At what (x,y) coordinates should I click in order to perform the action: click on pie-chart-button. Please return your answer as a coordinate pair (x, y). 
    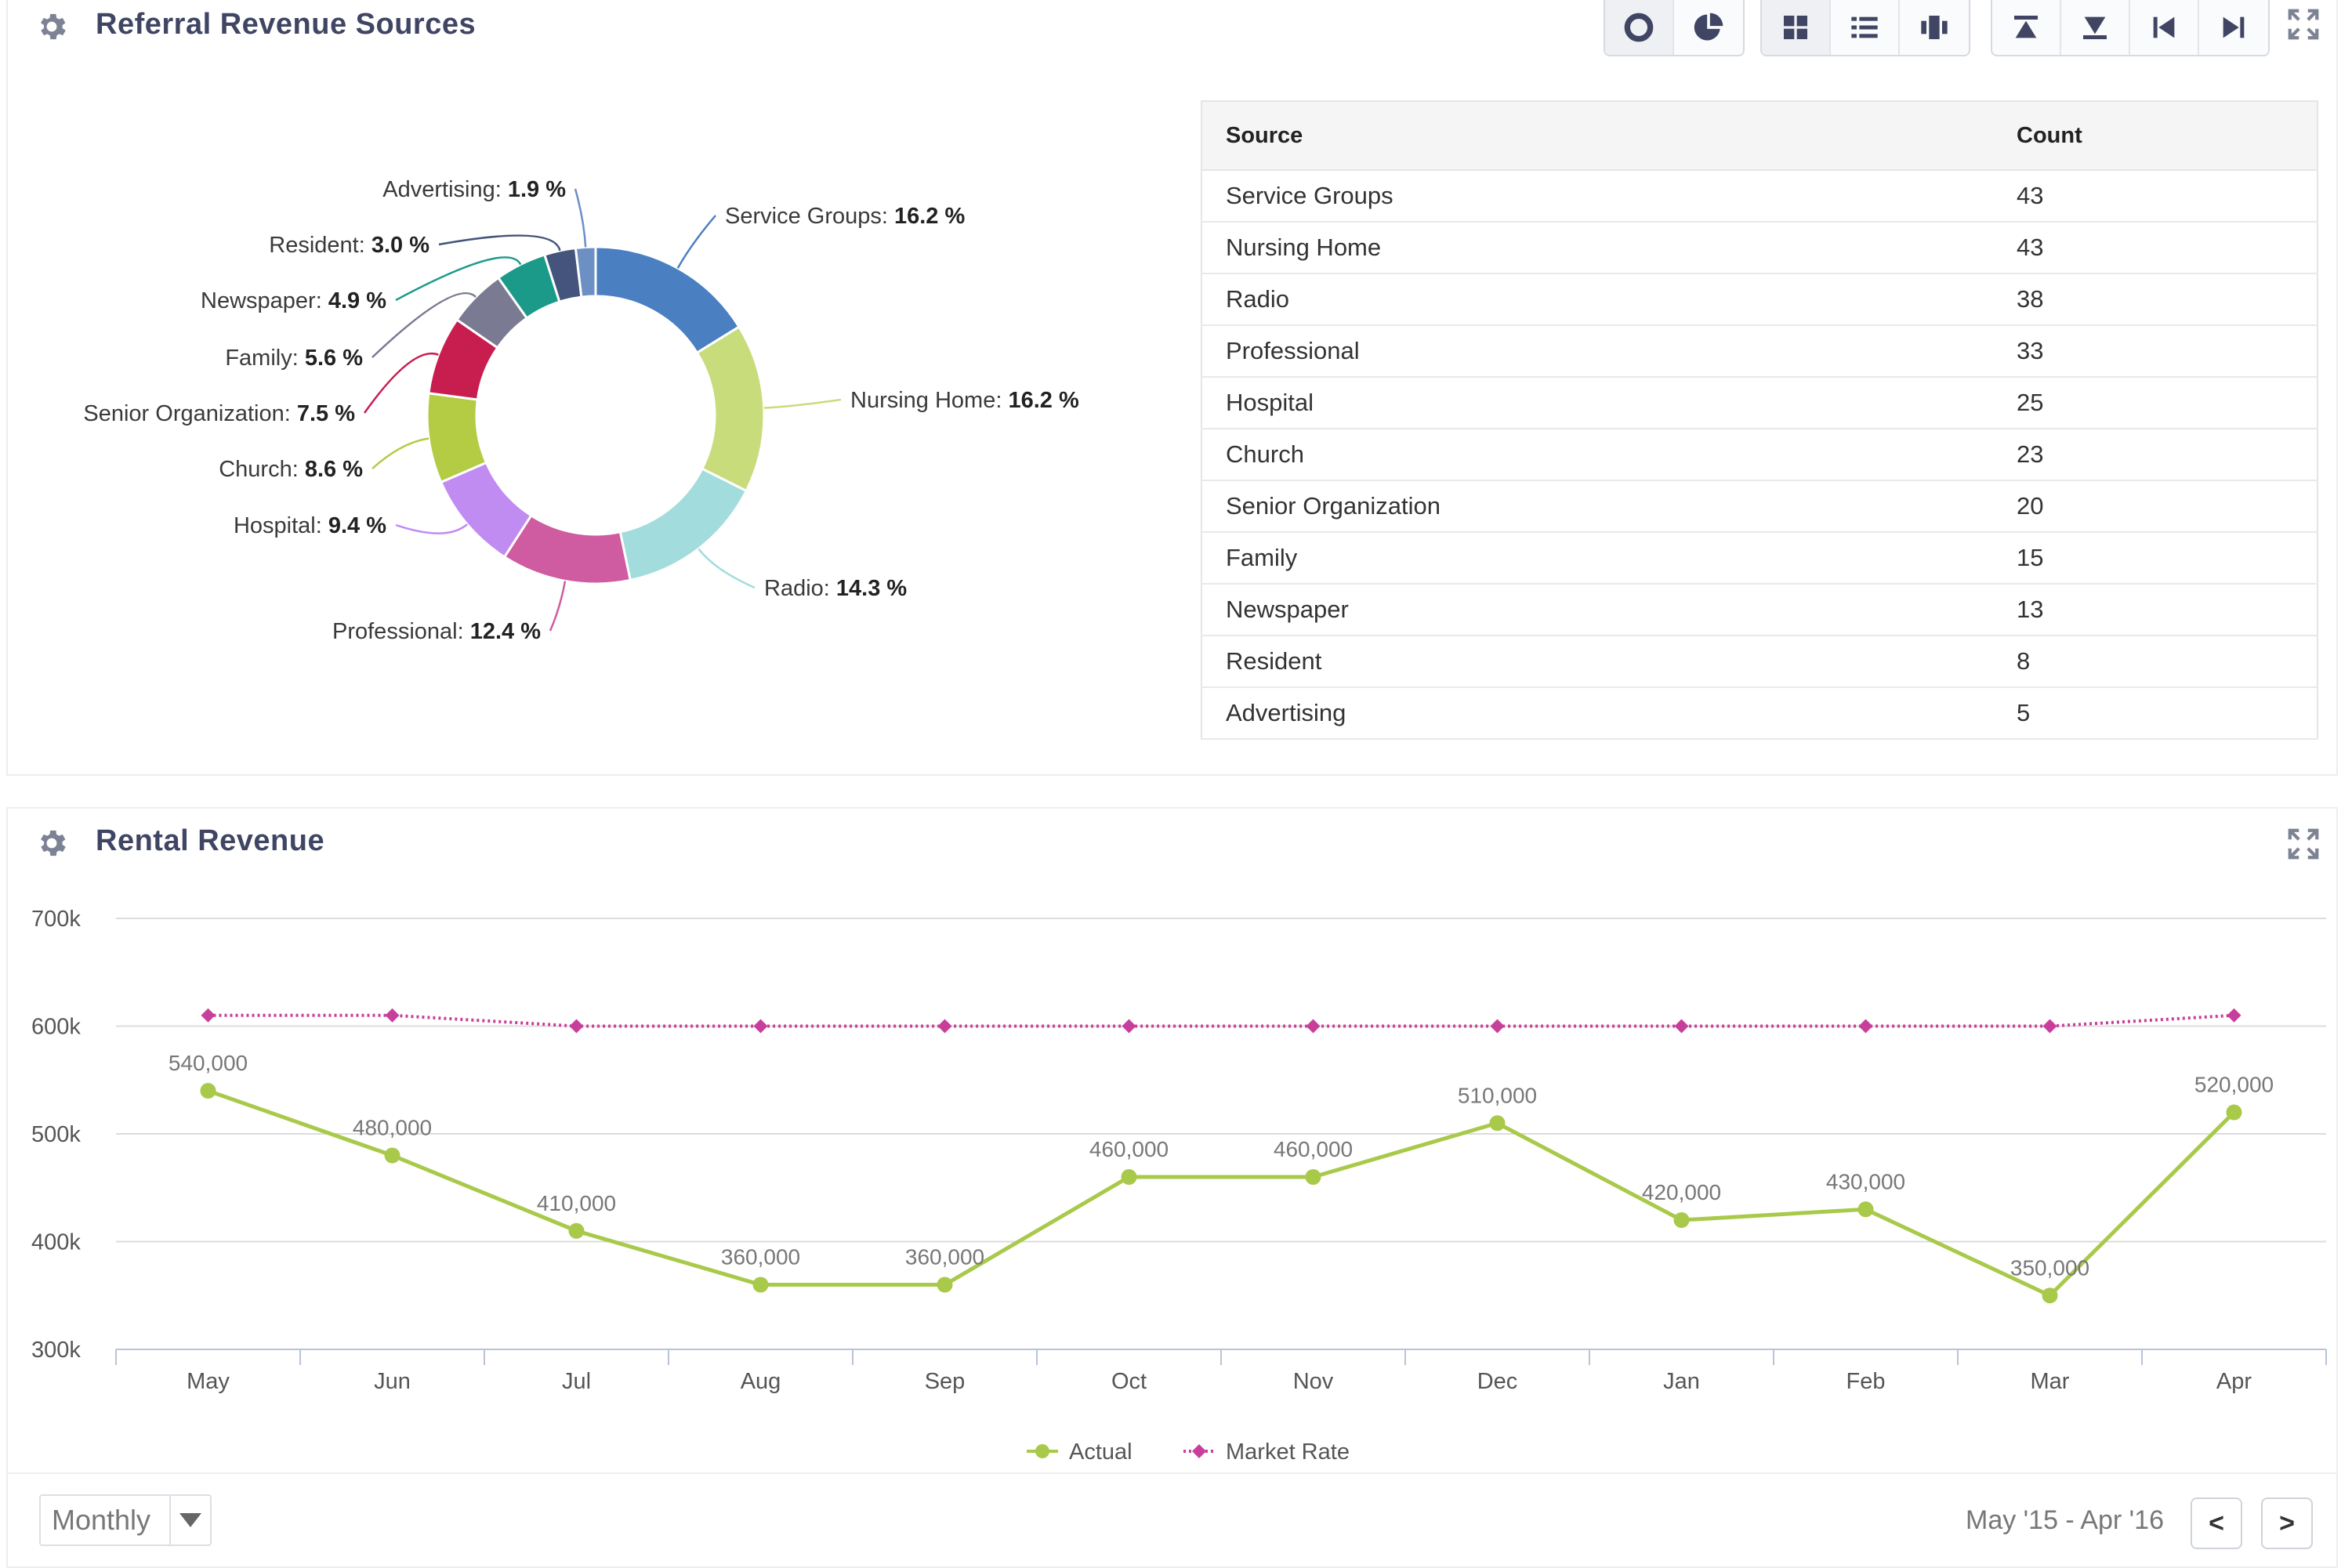
    Looking at the image, I should click on (1709, 28).